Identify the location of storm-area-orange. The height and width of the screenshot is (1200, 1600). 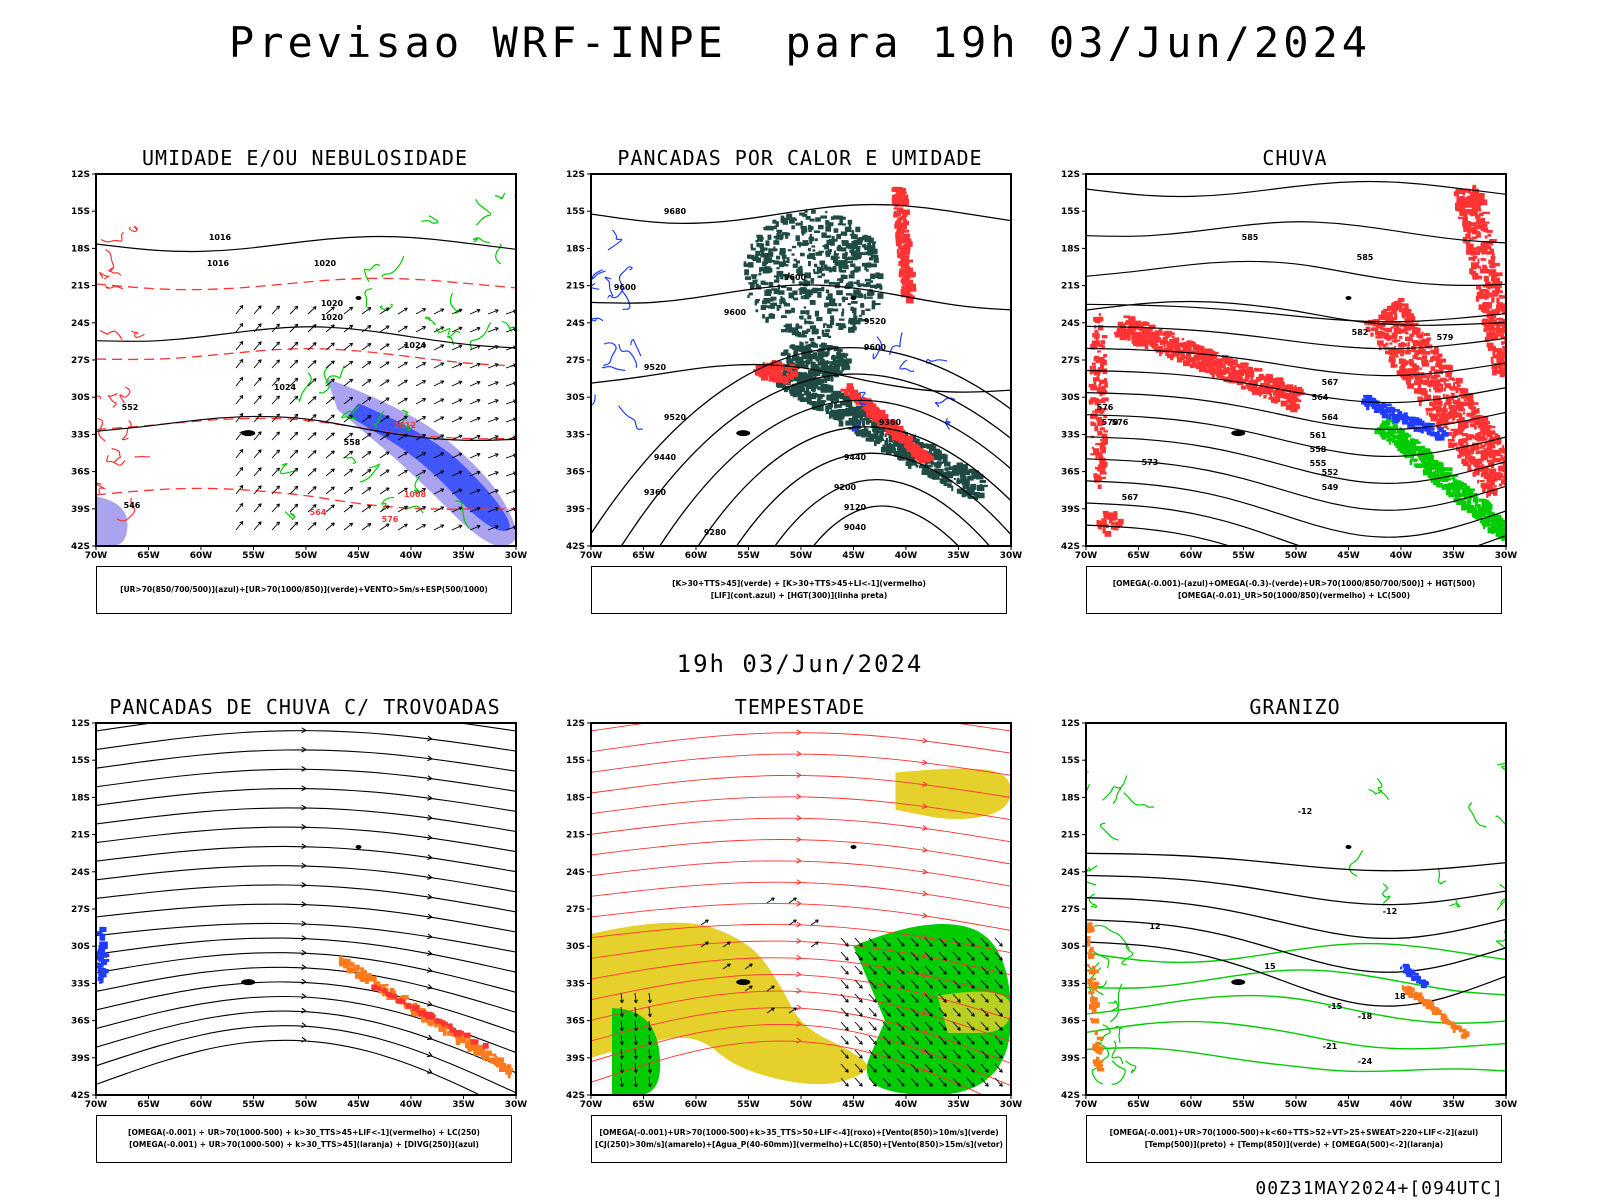
(390, 997).